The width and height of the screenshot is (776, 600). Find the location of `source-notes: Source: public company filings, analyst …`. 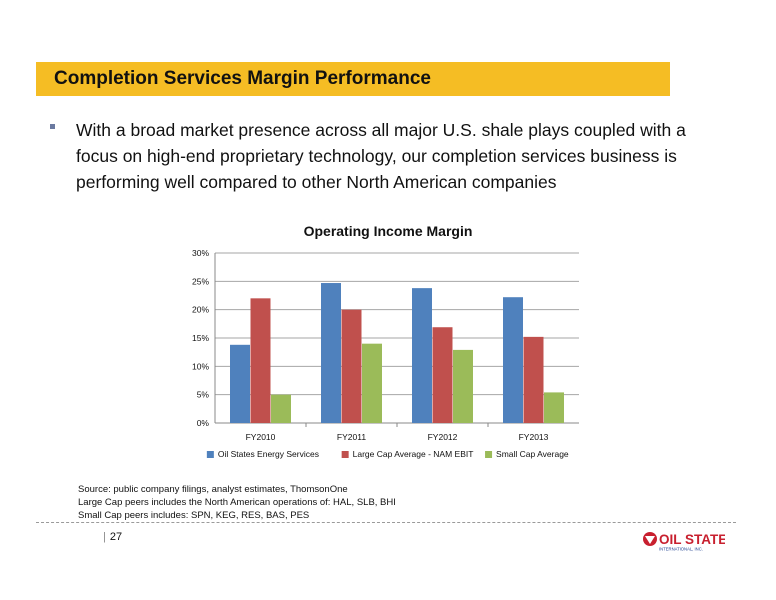

source-notes: Source: public company filings, analyst … is located at coordinates (237, 502).